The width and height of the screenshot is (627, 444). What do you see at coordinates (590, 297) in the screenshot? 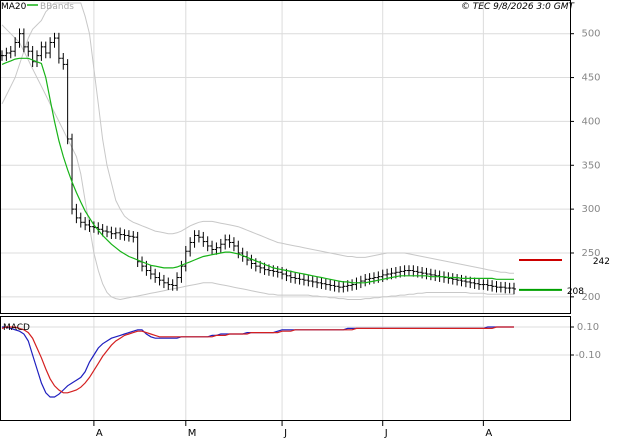
I see `price-tick-label: 200` at bounding box center [590, 297].